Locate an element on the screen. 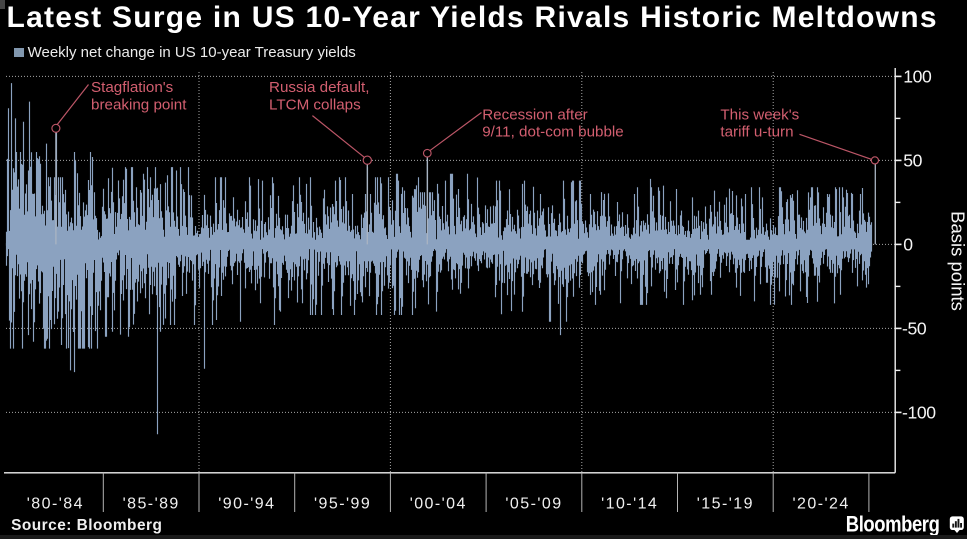  svg-text: -50 is located at coordinates (914, 329).